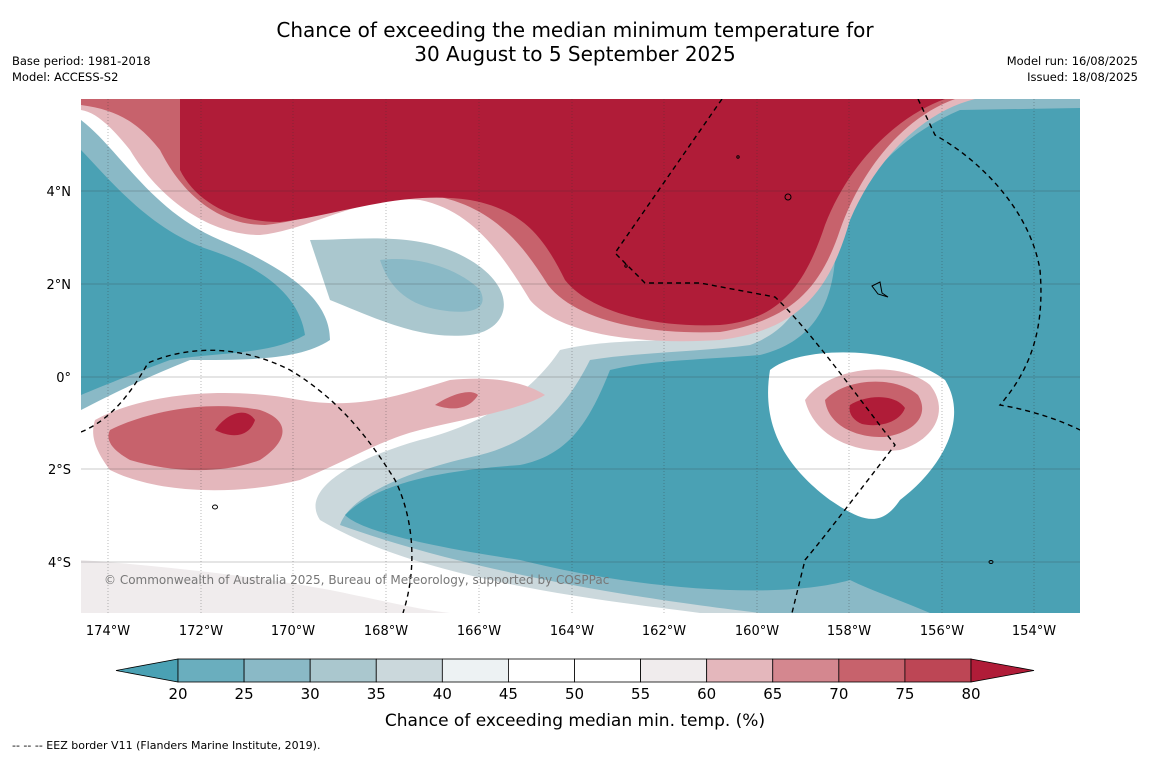  Describe the element at coordinates (59, 192) in the screenshot. I see `lat-label: 4°N` at that location.